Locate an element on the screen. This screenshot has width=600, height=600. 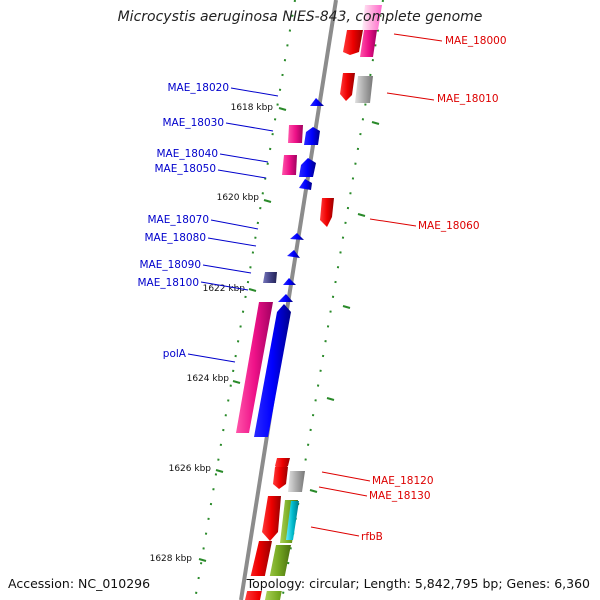
kbp-label: 1622 kbp is located at coordinates (224, 289).